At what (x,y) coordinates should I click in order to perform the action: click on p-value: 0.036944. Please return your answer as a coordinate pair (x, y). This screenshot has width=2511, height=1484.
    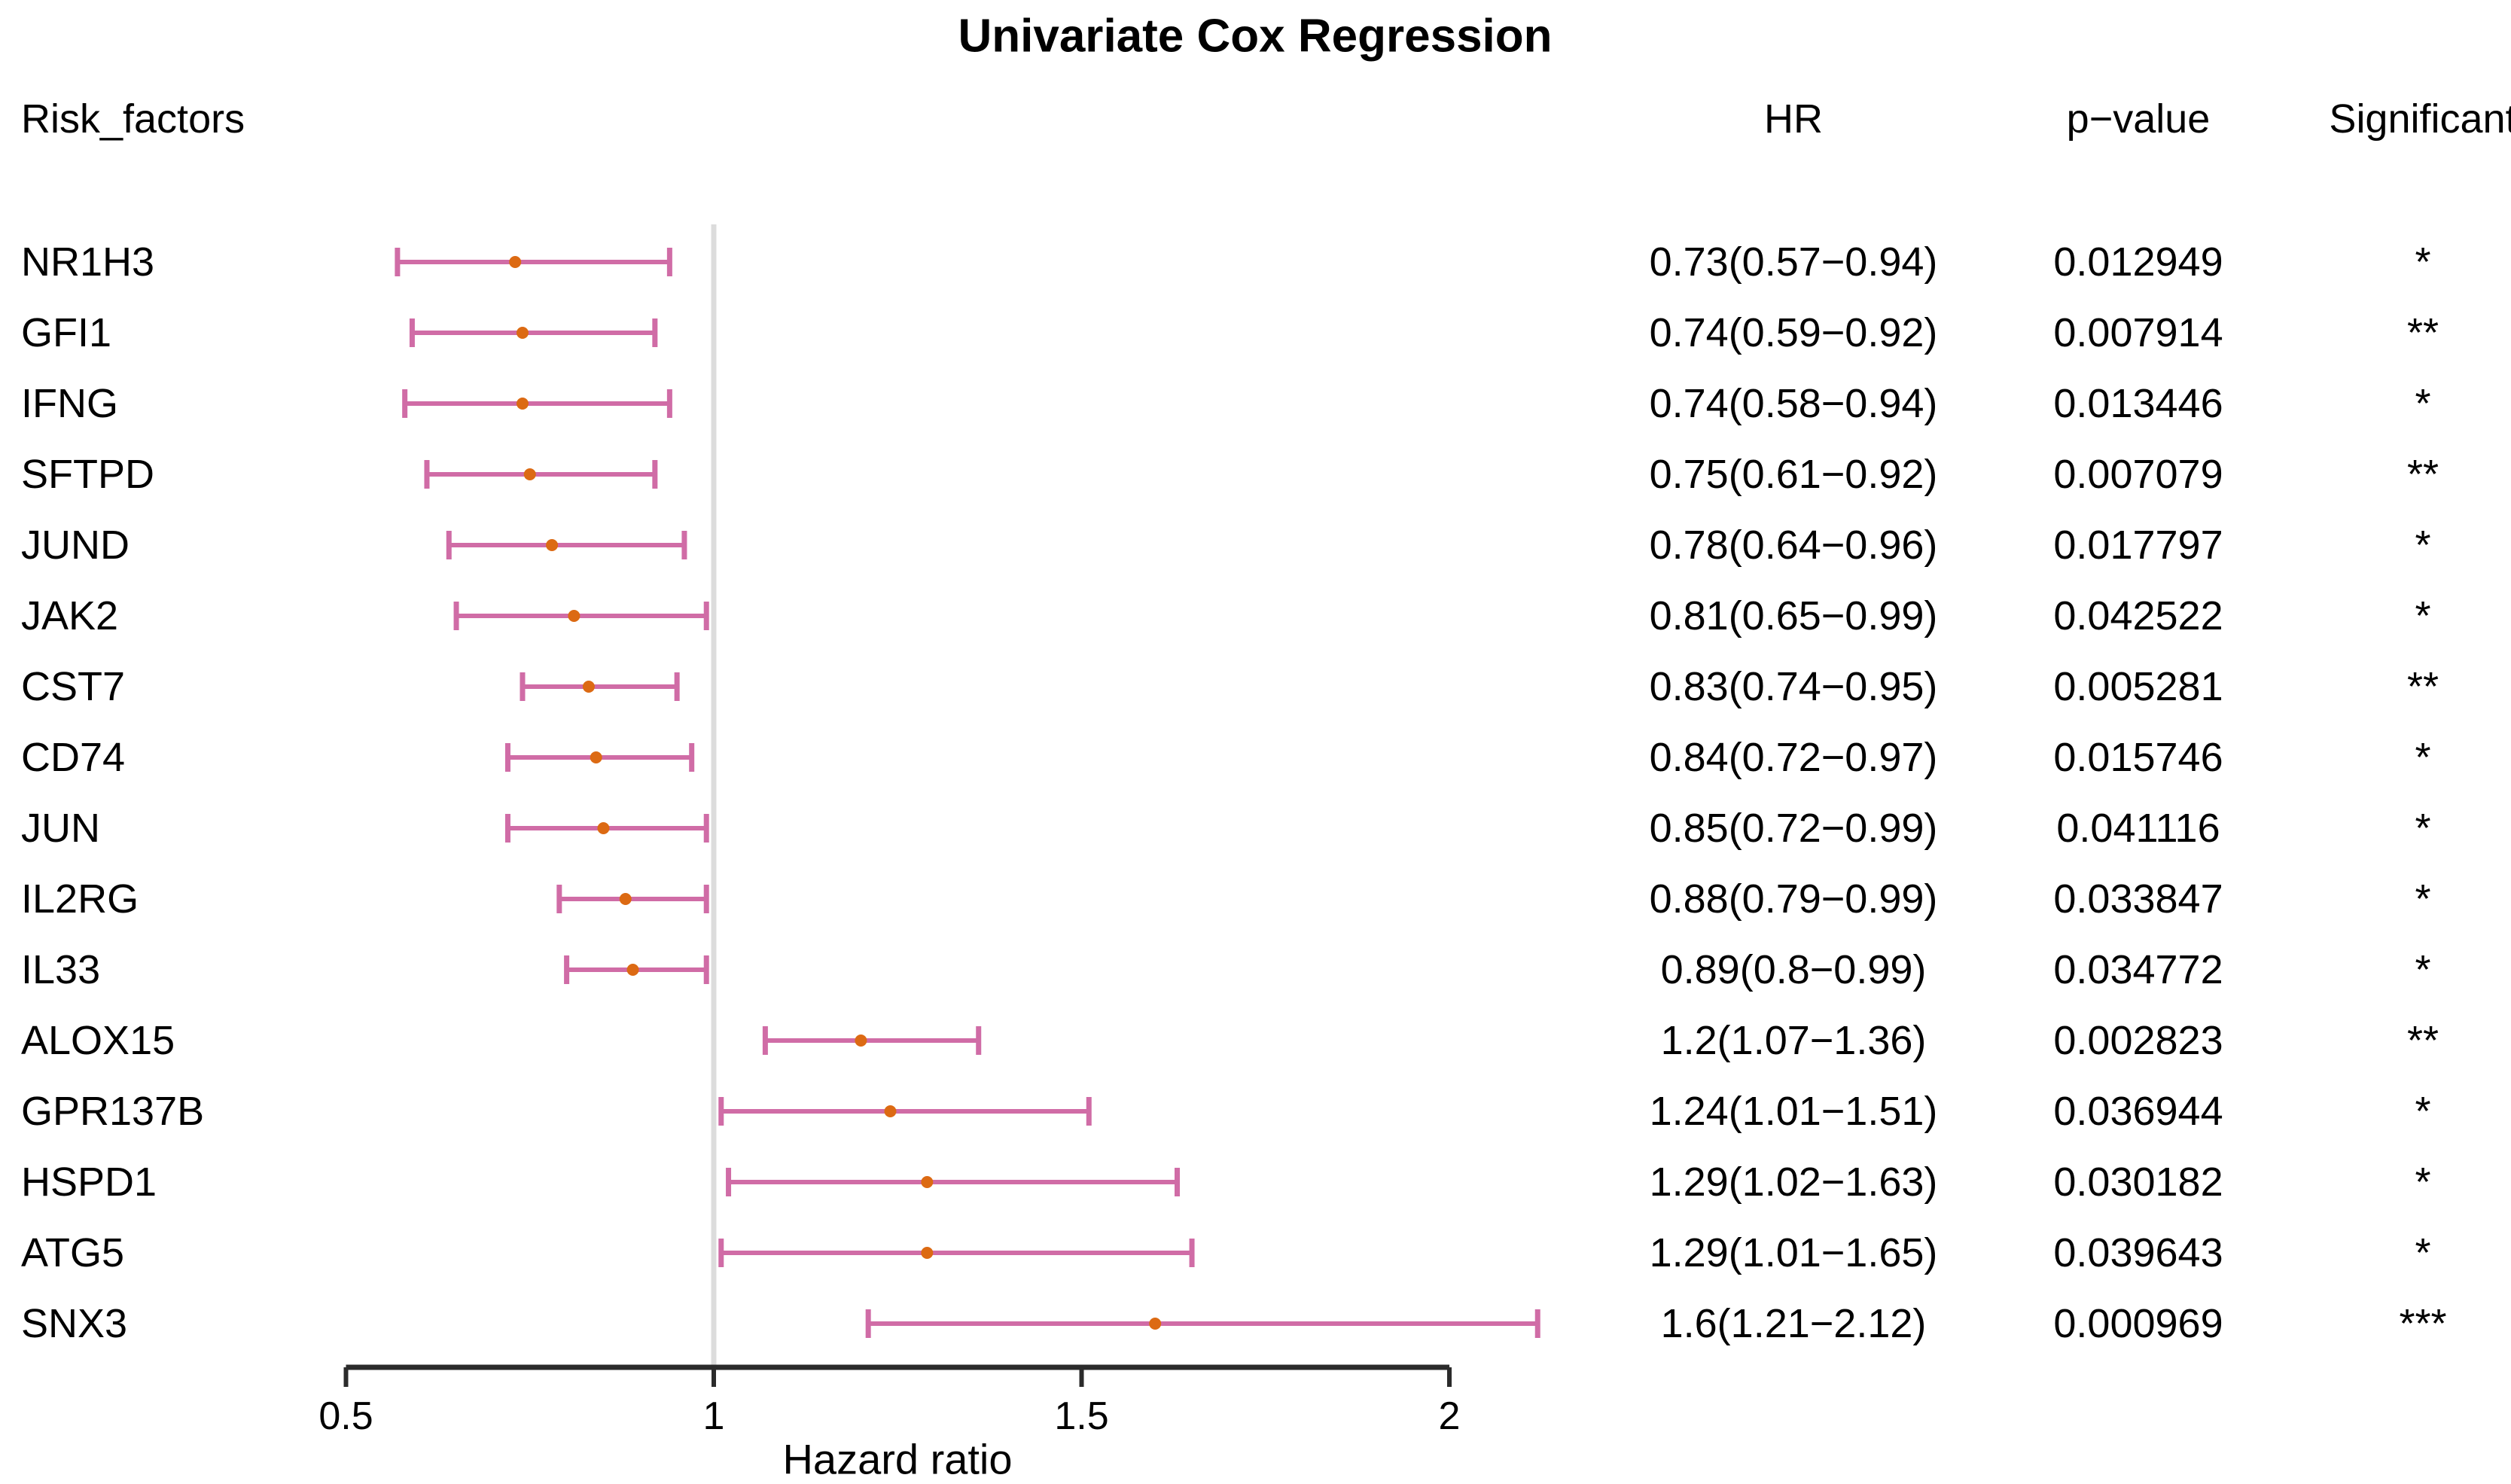
    Looking at the image, I should click on (2138, 1111).